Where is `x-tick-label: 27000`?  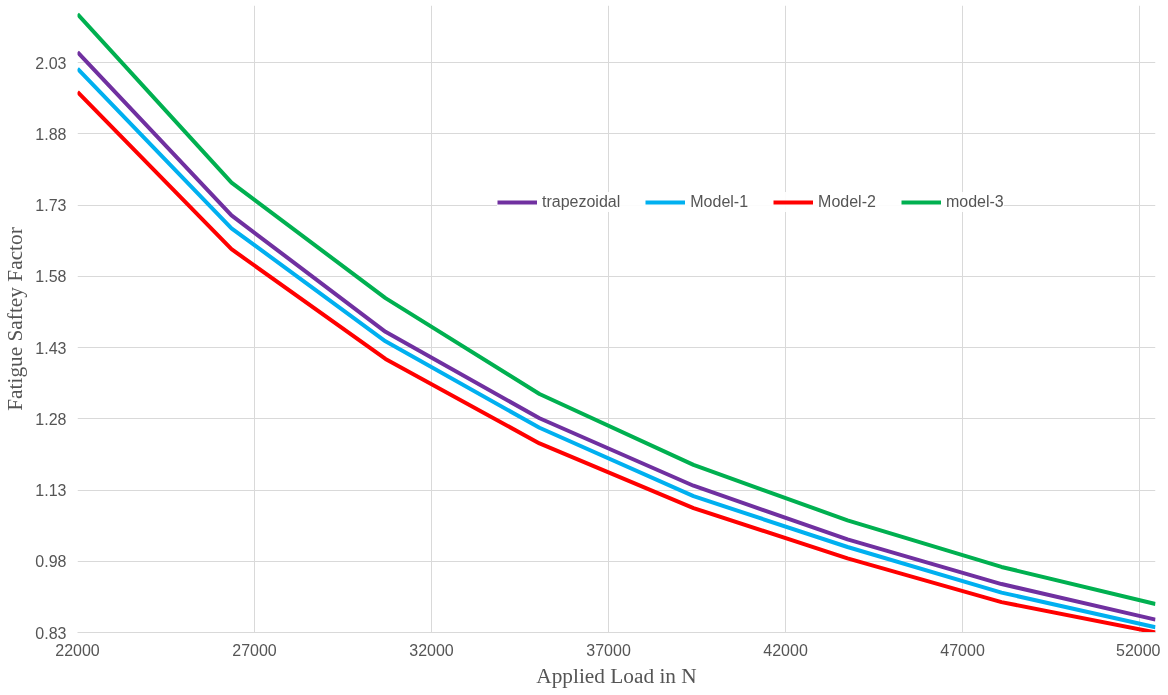 x-tick-label: 27000 is located at coordinates (254, 650).